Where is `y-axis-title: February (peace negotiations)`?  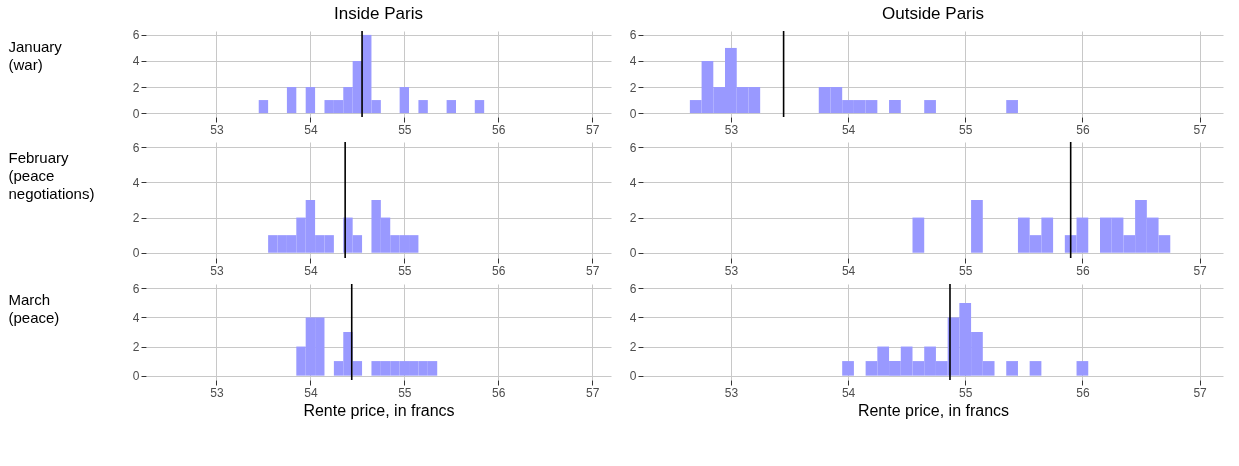 y-axis-title: February (peace negotiations) is located at coordinates (51, 175).